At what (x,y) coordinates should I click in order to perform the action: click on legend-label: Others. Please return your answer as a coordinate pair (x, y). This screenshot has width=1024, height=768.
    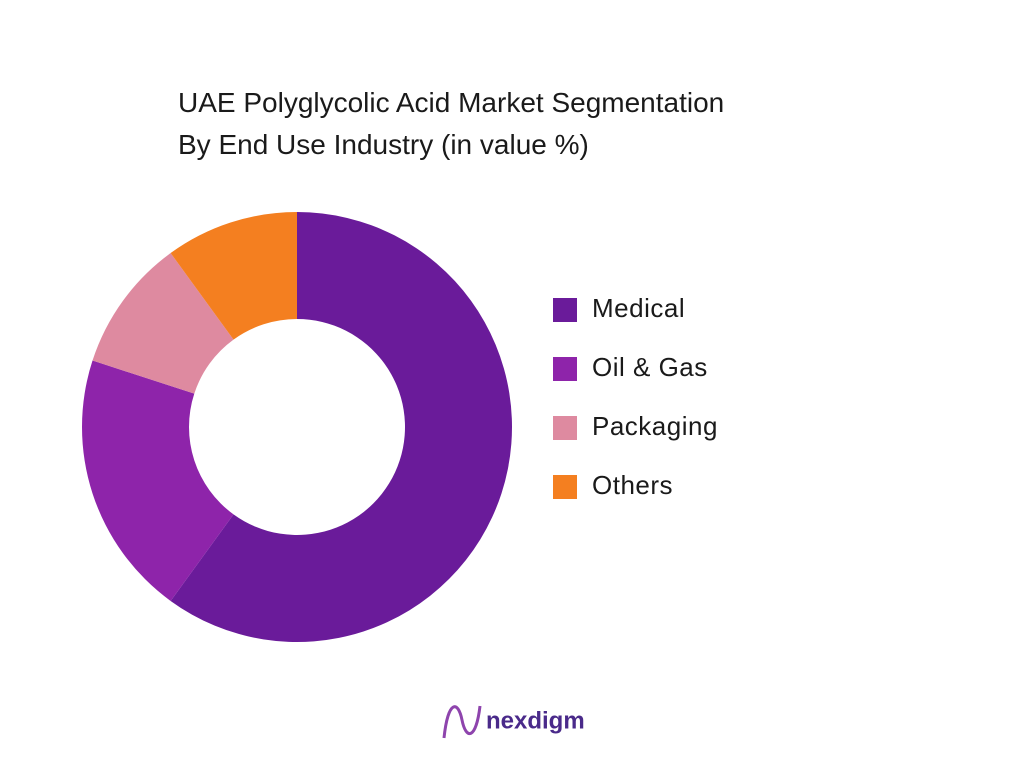
    Looking at the image, I should click on (632, 485).